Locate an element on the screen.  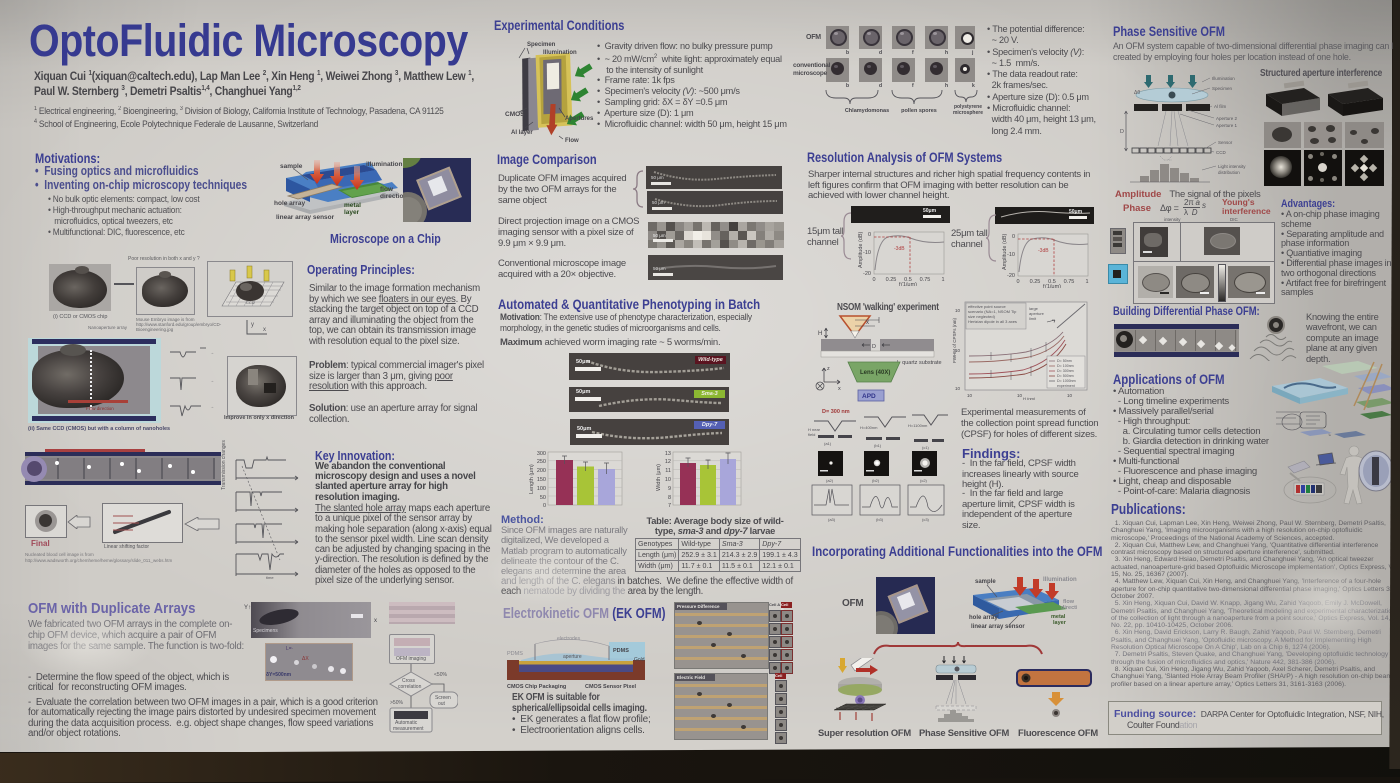
svg-text: 9 is located at coordinates (669, 489).